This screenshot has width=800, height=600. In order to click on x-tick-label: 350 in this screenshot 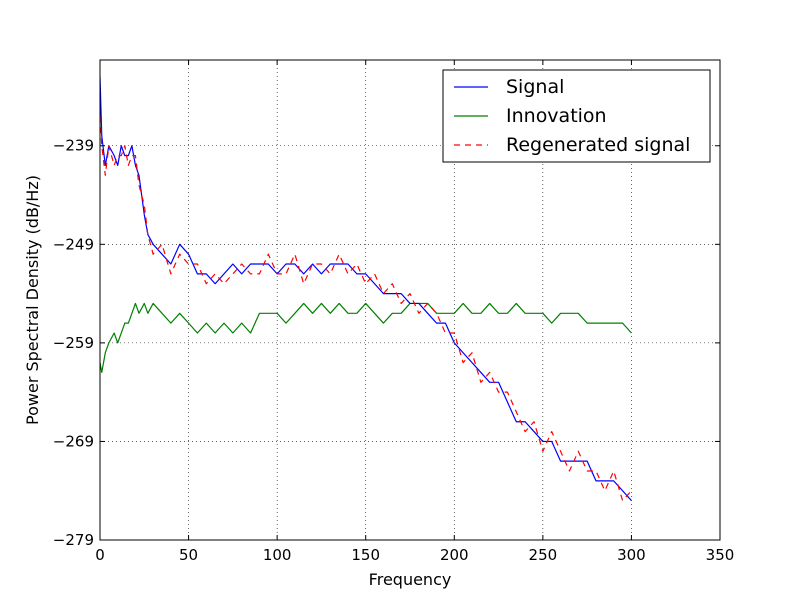, I will do `click(720, 555)`.